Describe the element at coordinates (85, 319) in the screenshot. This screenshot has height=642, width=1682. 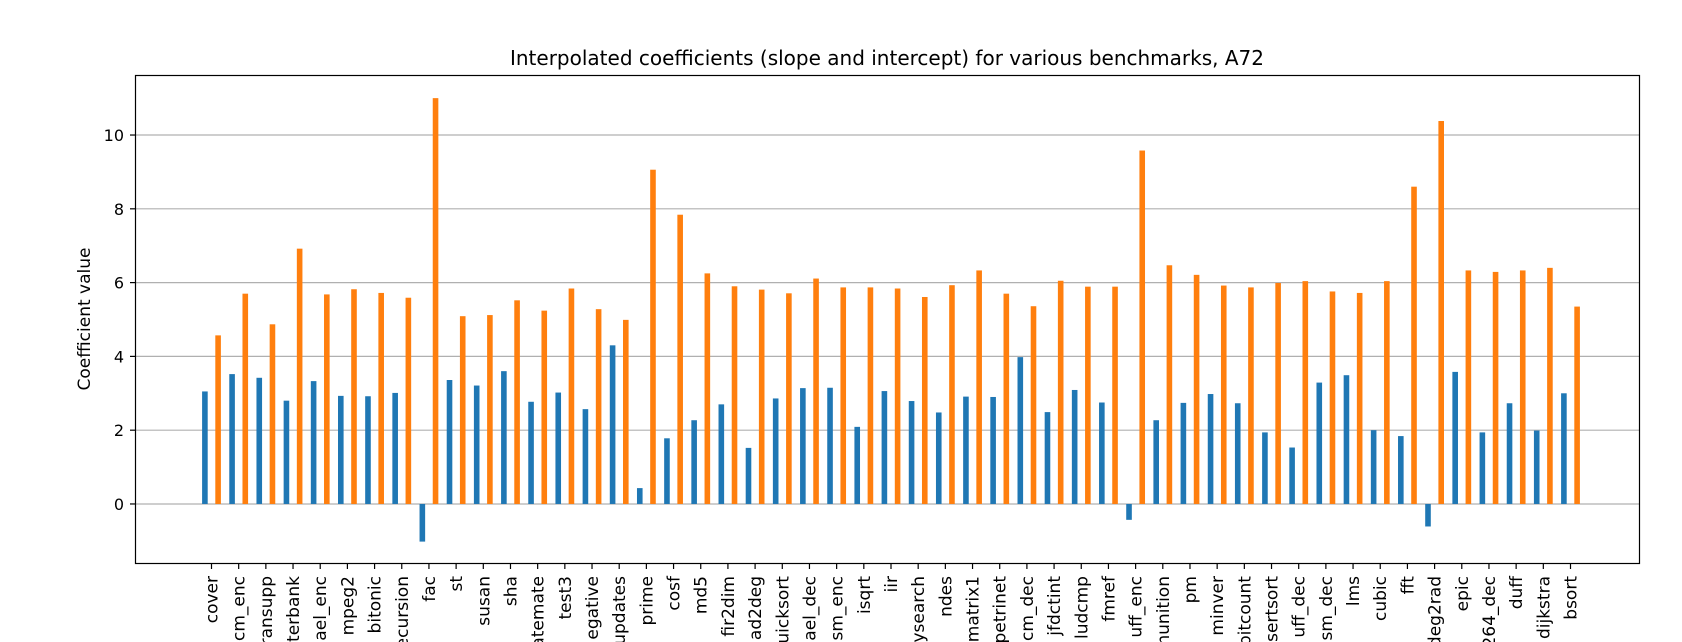
I see `y-axis-label: Coefficient value` at that location.